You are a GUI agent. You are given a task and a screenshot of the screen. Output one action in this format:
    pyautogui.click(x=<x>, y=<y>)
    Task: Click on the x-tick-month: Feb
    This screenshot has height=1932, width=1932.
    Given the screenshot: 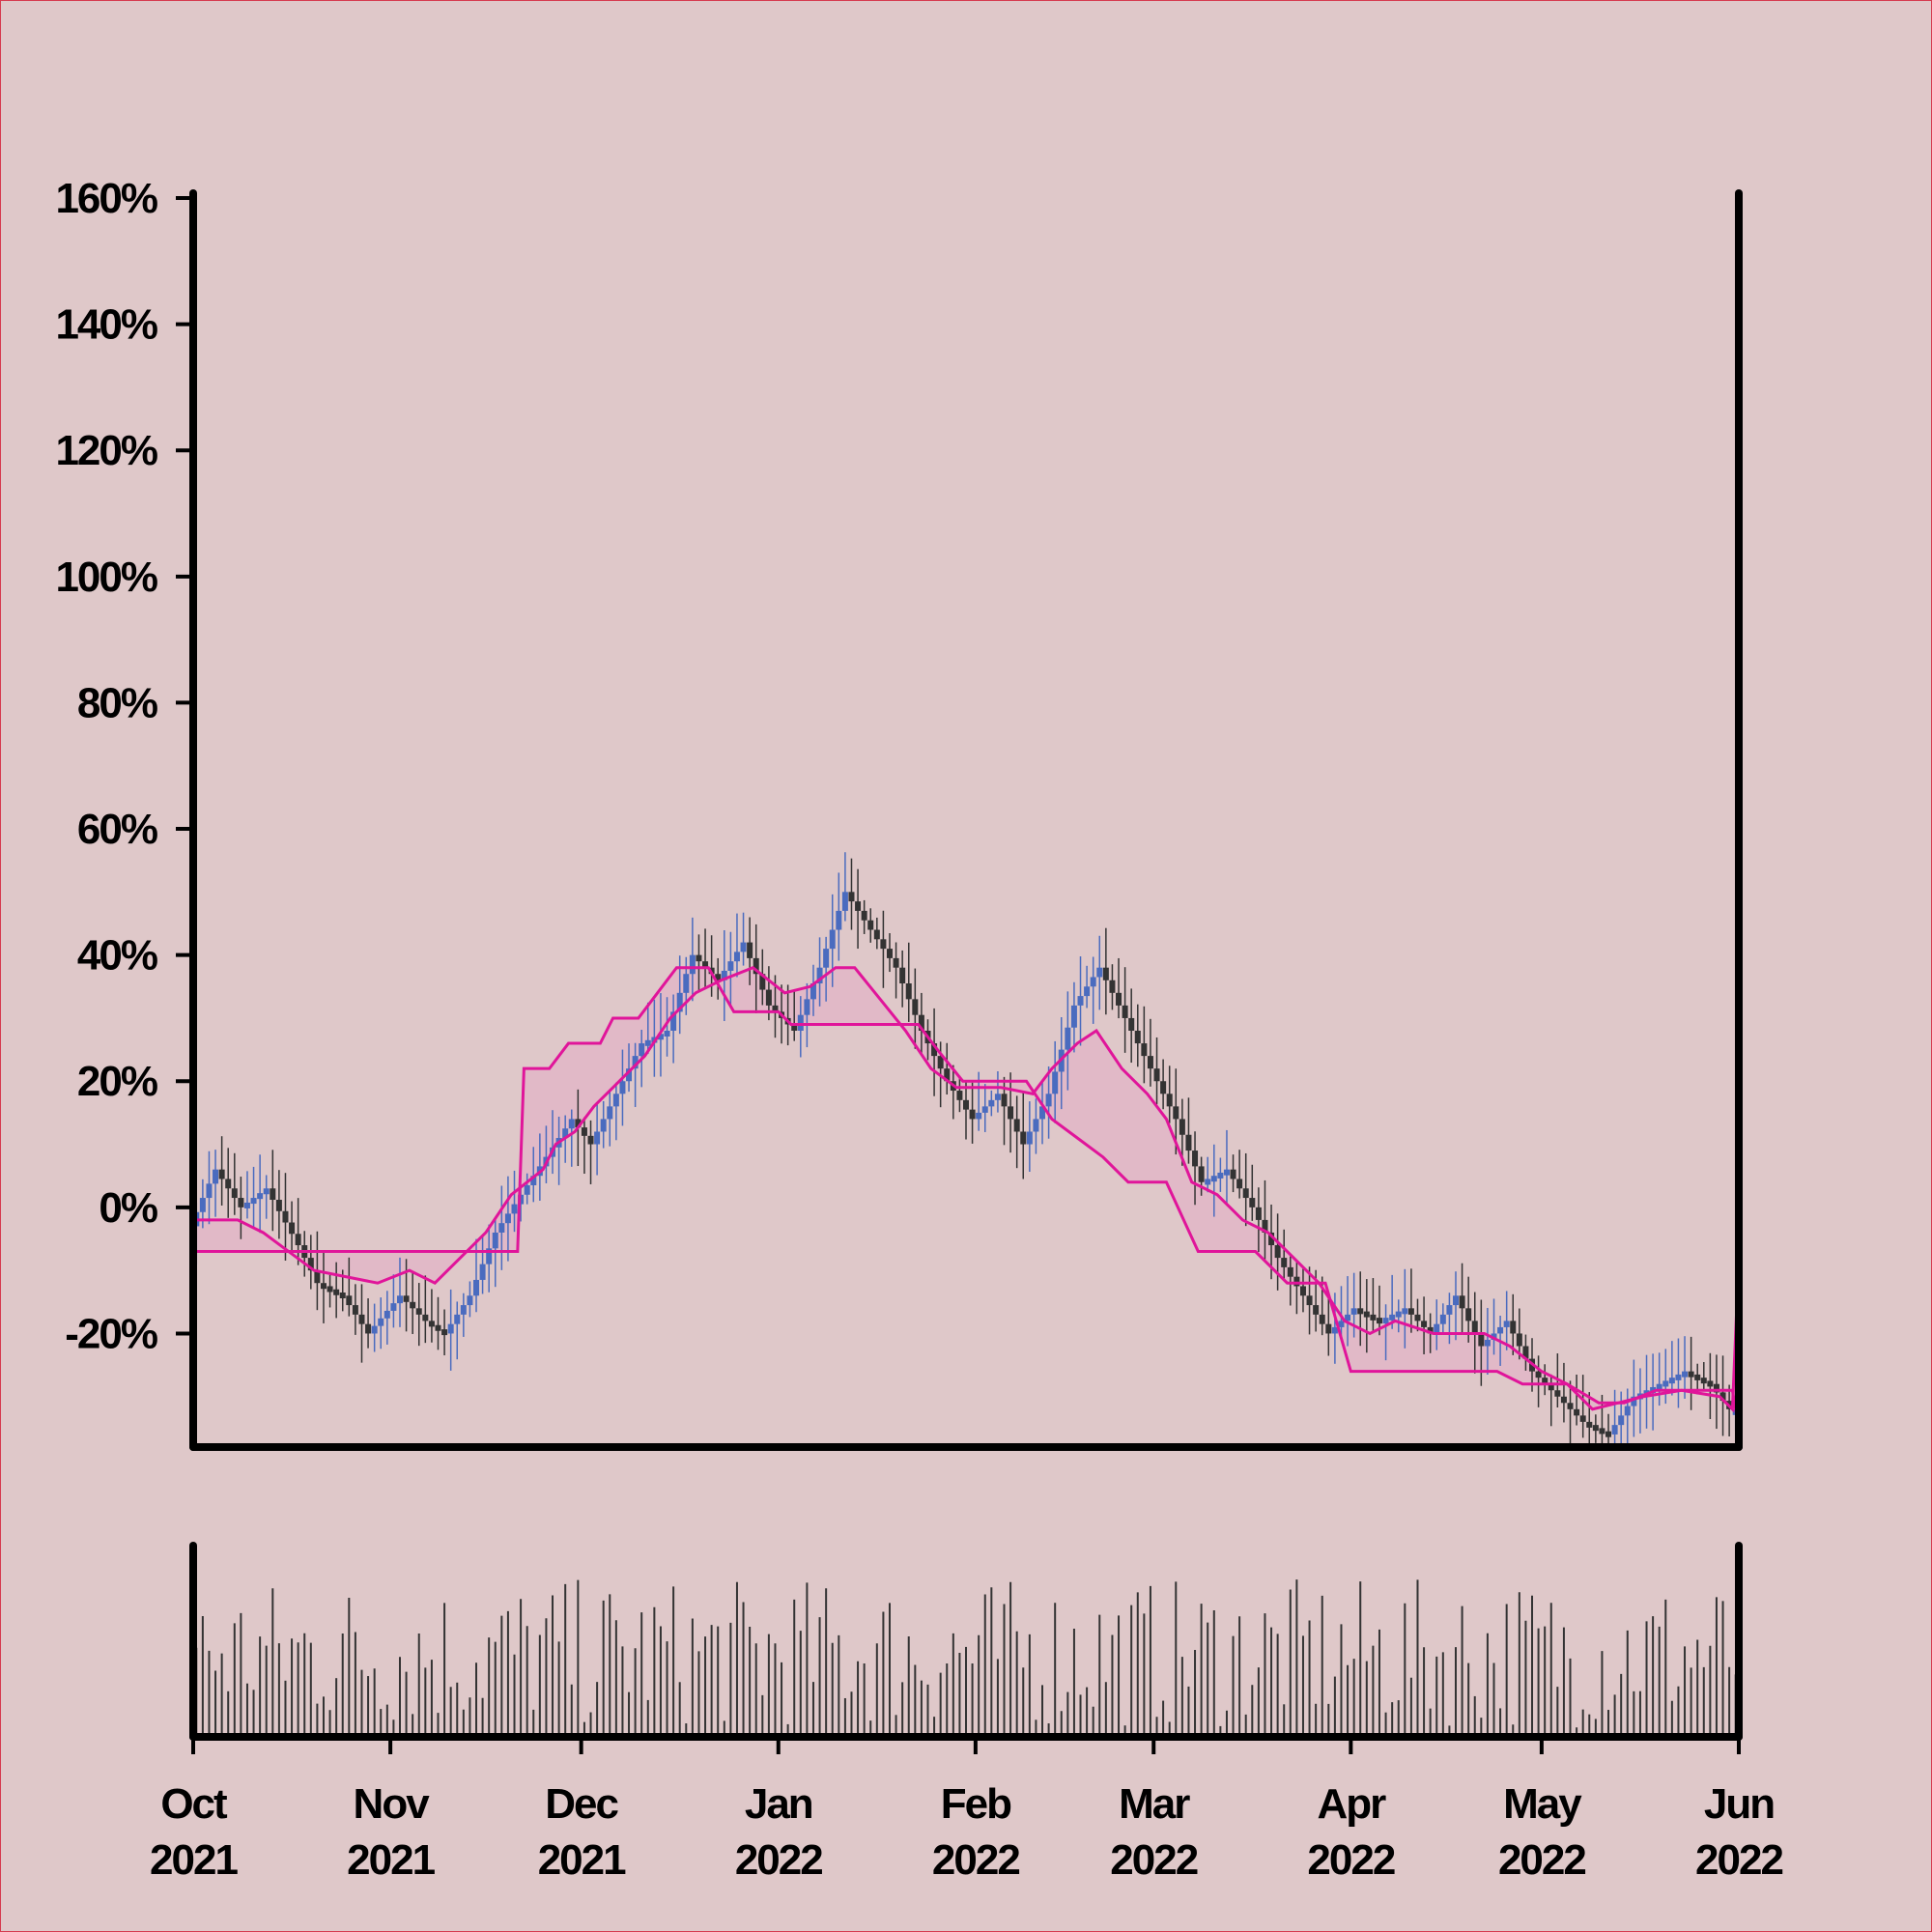 What is the action you would take?
    pyautogui.click(x=976, y=1804)
    